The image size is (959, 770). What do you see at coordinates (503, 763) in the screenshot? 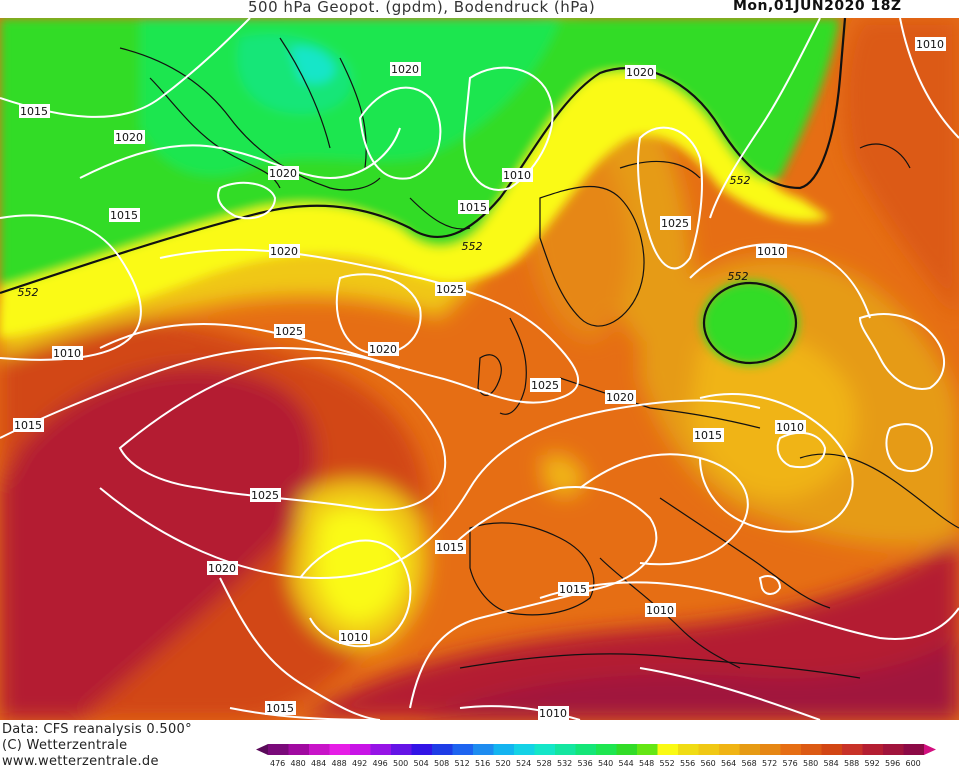
I see `legend-tick-label: 520` at bounding box center [503, 763].